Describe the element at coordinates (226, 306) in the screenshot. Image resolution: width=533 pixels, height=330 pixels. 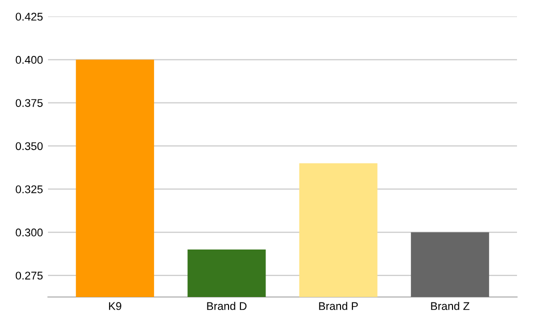
I see `x-tick-label: Brand D` at that location.